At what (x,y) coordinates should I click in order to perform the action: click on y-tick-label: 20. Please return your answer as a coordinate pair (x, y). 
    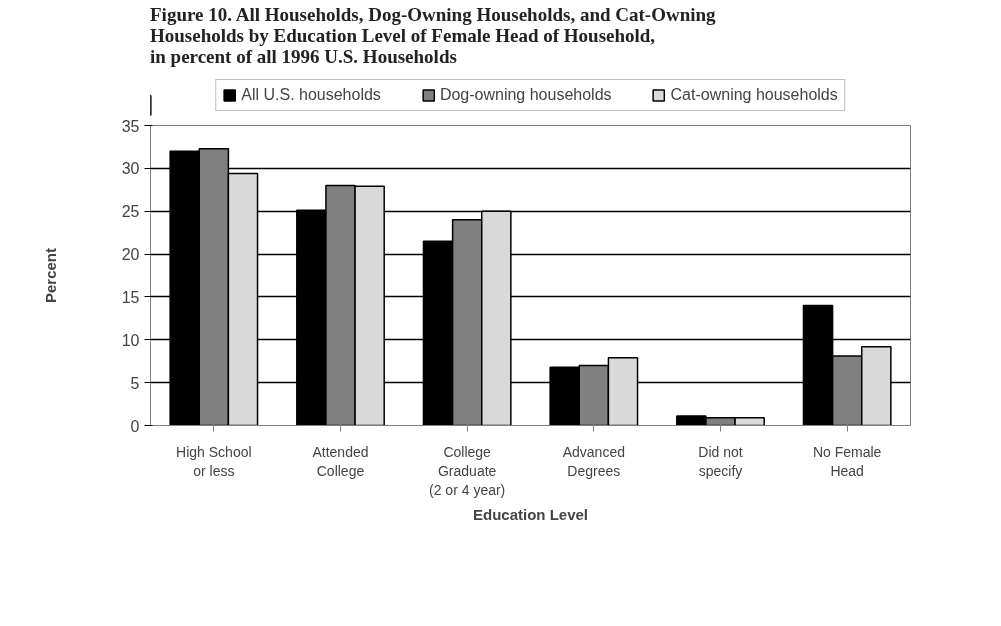
    Looking at the image, I should click on (130, 254).